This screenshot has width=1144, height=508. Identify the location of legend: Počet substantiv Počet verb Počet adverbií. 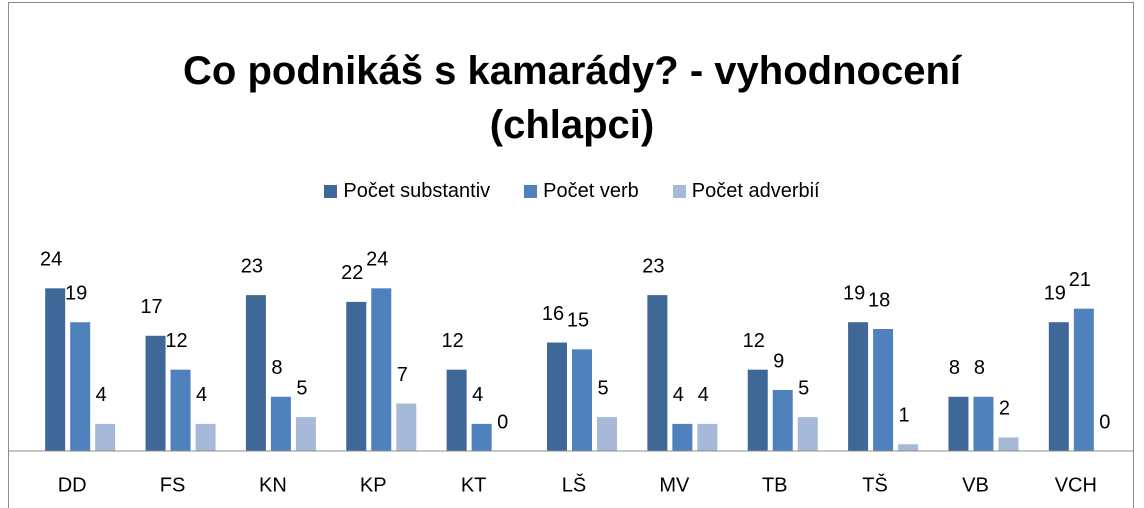
(572, 191).